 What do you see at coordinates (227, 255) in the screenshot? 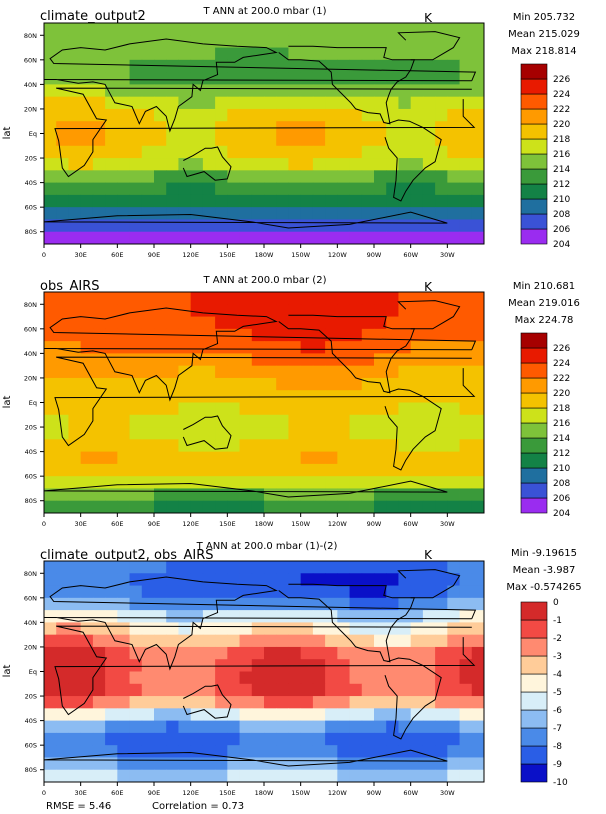
I see `x-tick-label: 150E` at bounding box center [227, 255].